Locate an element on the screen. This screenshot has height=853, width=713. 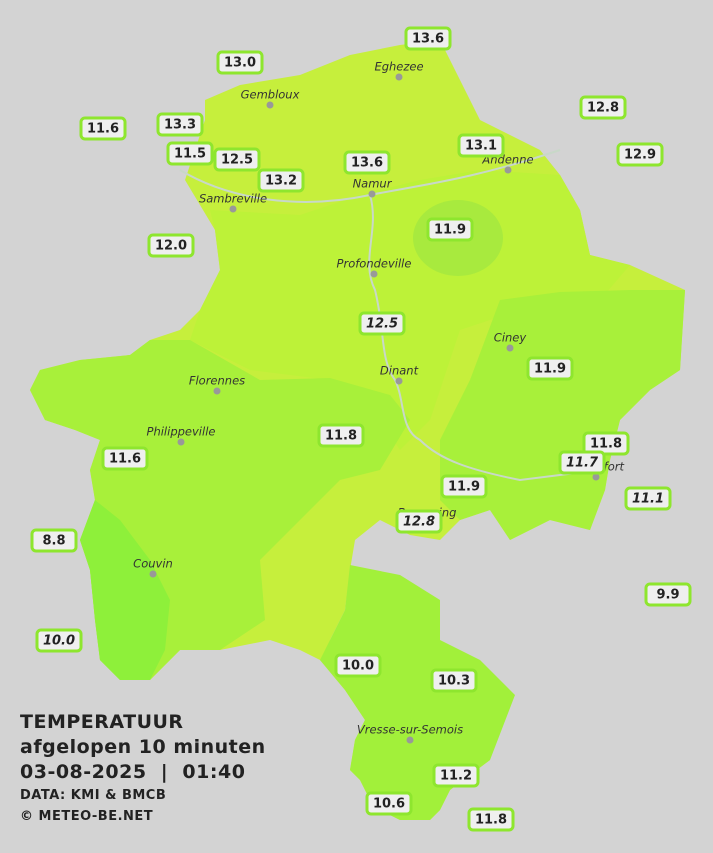
zone-11-east is located at coordinates (562, 415).